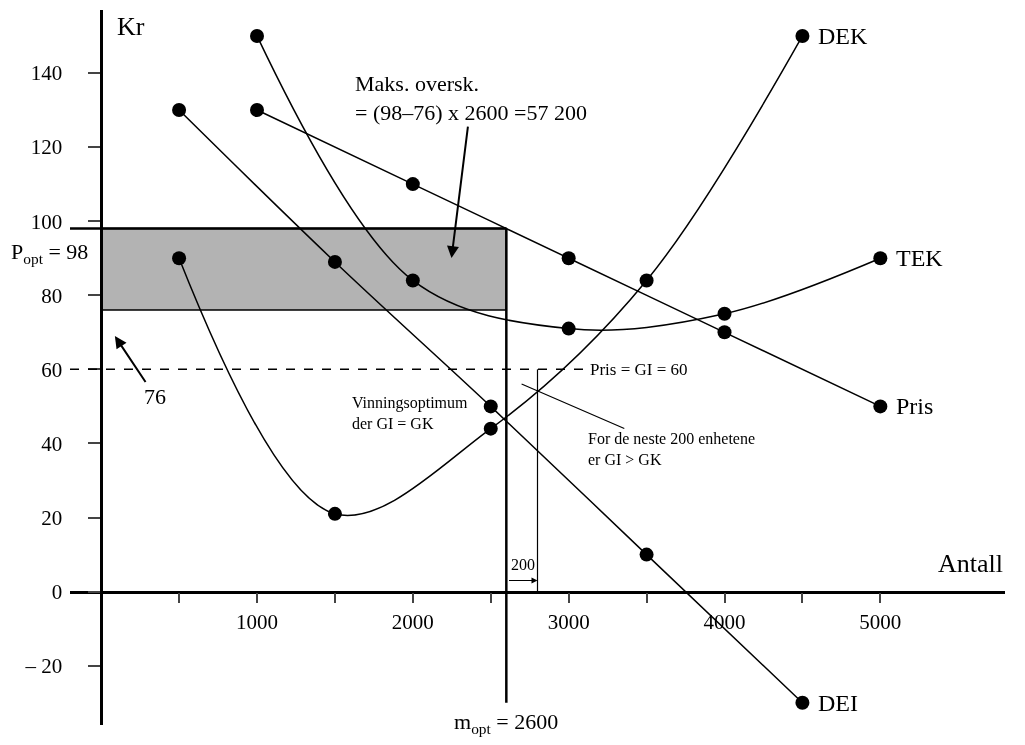 The height and width of the screenshot is (745, 1025). I want to click on x-tick-label: 2000, so click(412, 621).